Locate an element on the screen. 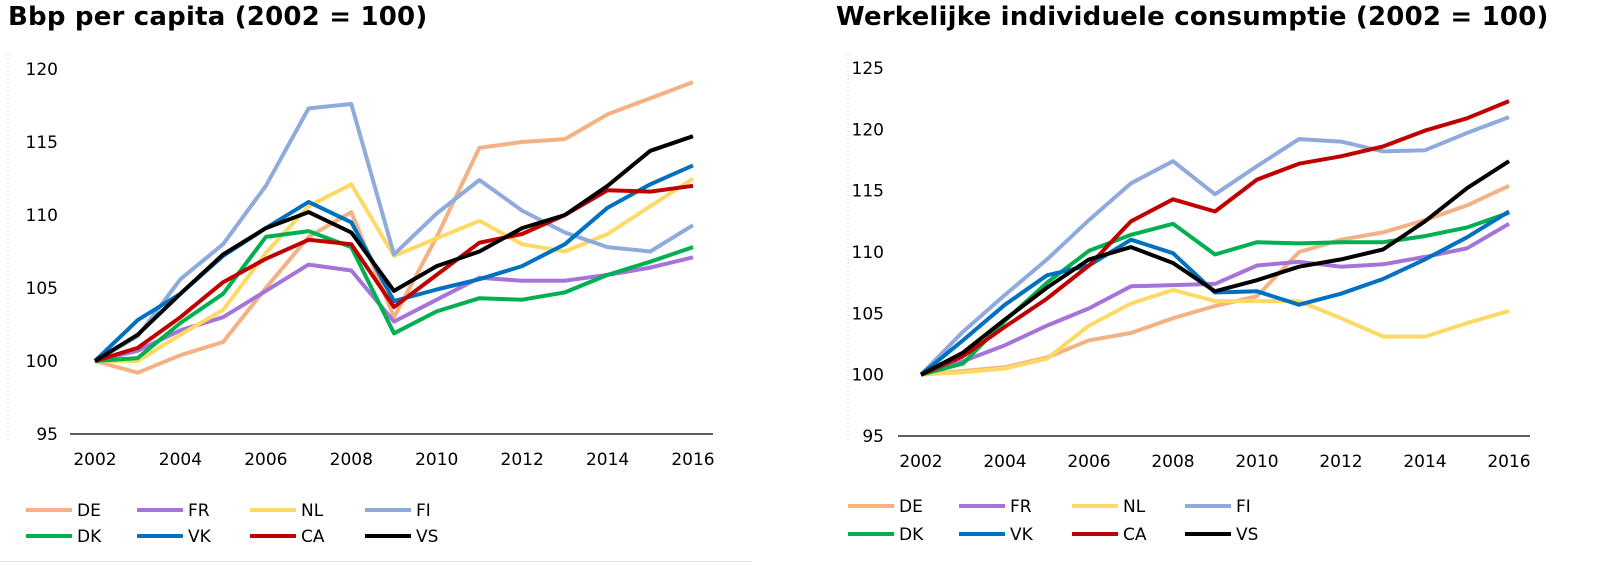 This screenshot has width=1600, height=563. series-line-de is located at coordinates (1215, 280).